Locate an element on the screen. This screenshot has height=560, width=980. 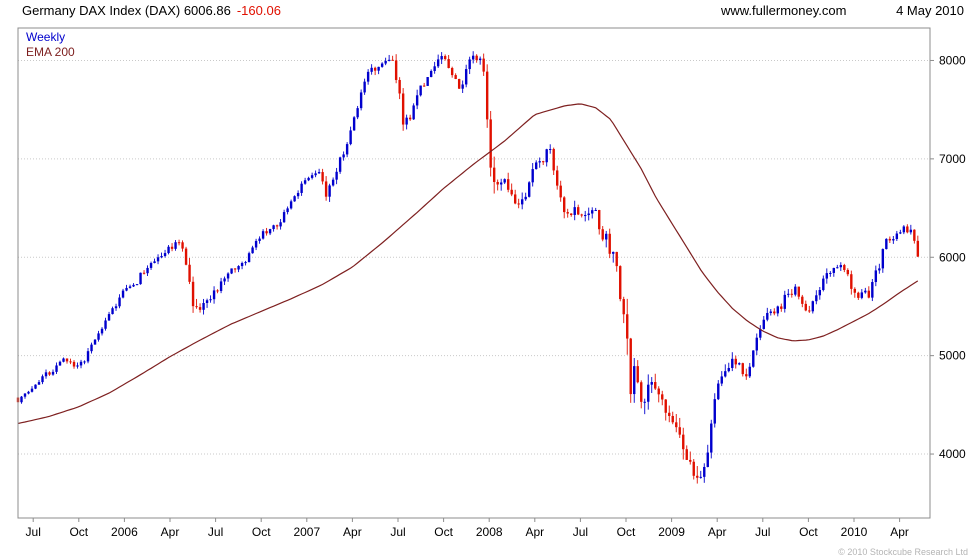
price-change: -160.06 is located at coordinates (258, 10).